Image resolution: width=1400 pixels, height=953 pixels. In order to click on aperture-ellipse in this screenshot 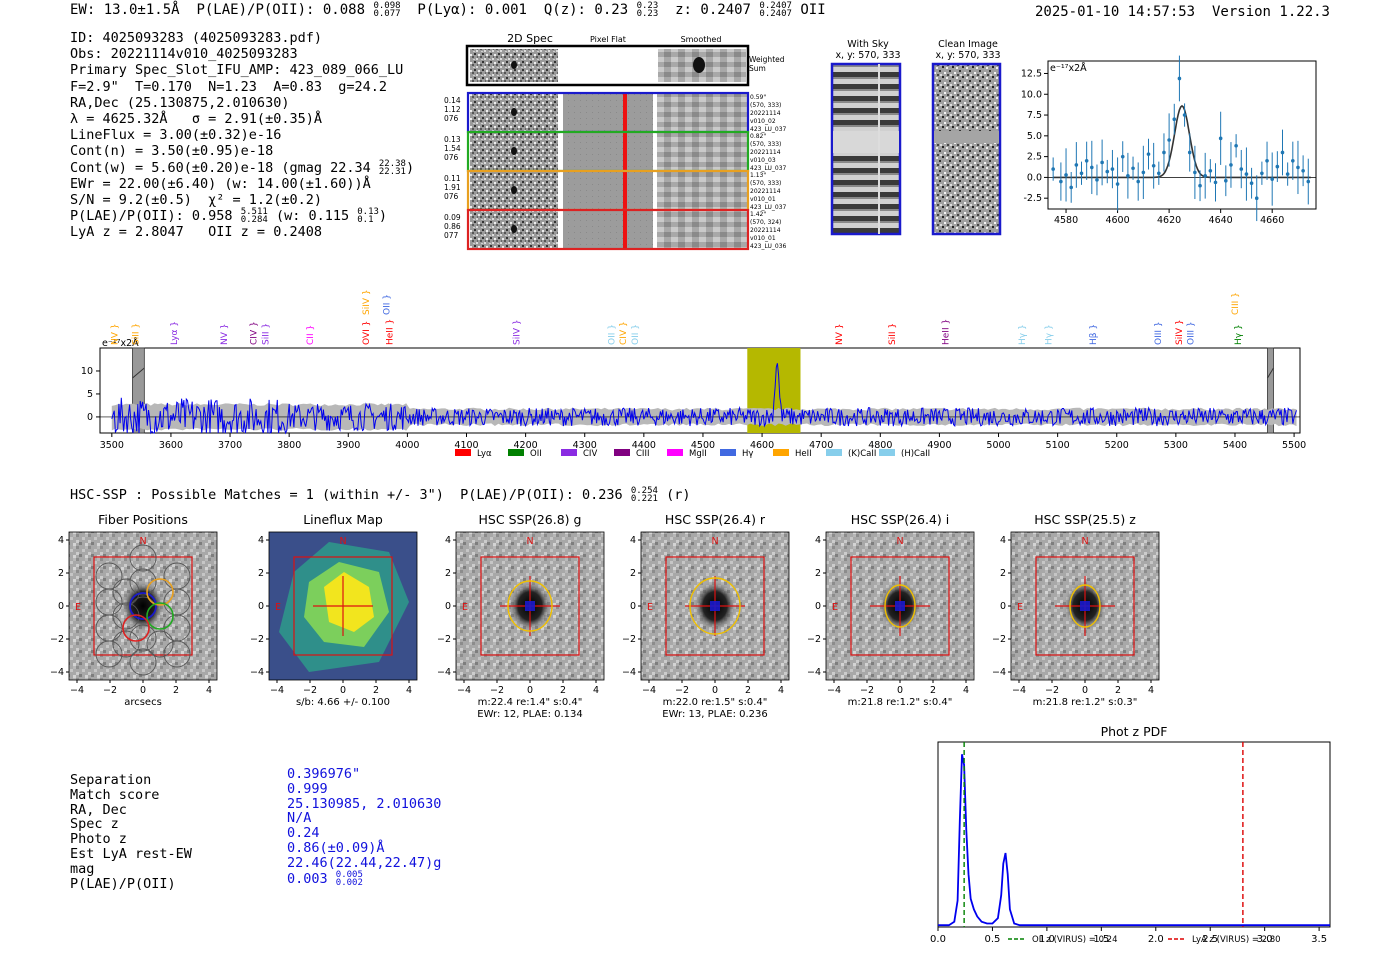, I will do `click(715, 606)`.